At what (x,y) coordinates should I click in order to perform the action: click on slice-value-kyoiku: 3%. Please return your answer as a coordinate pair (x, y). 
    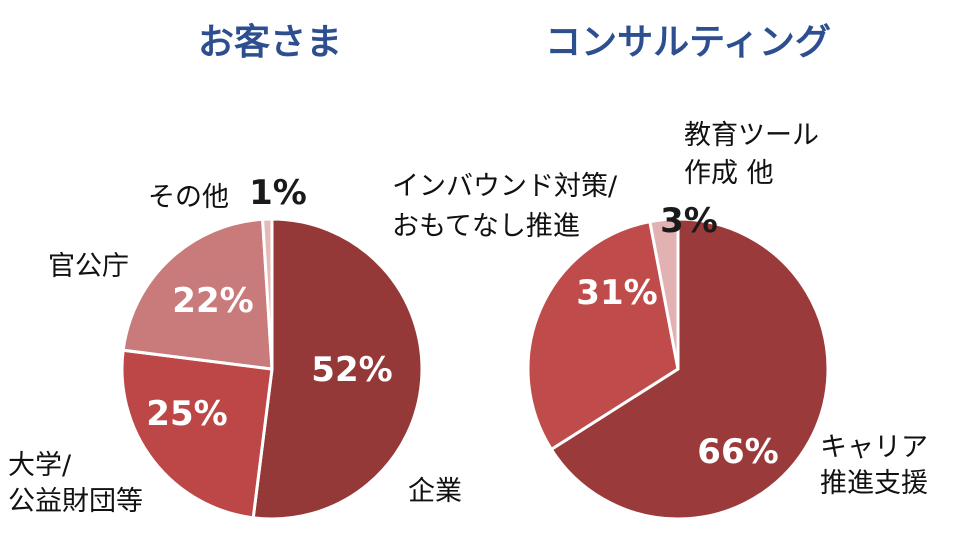
    Looking at the image, I should click on (689, 221).